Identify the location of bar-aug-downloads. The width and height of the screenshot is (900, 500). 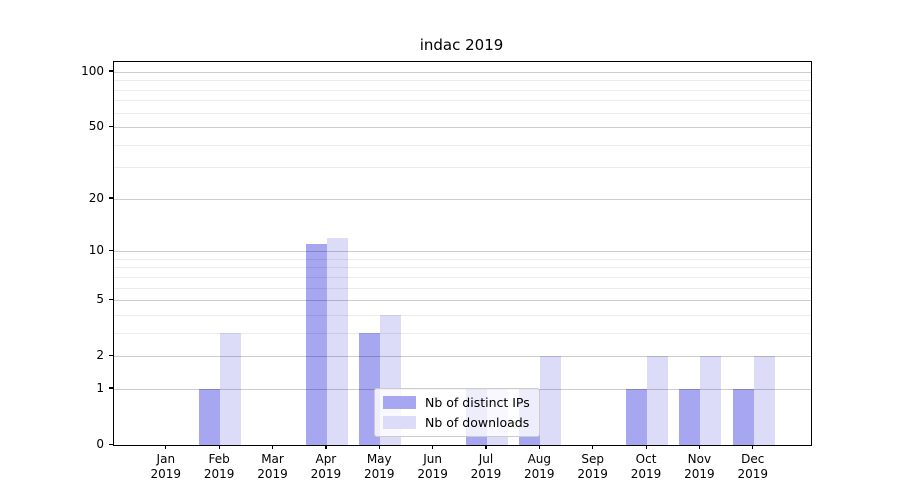
(551, 400).